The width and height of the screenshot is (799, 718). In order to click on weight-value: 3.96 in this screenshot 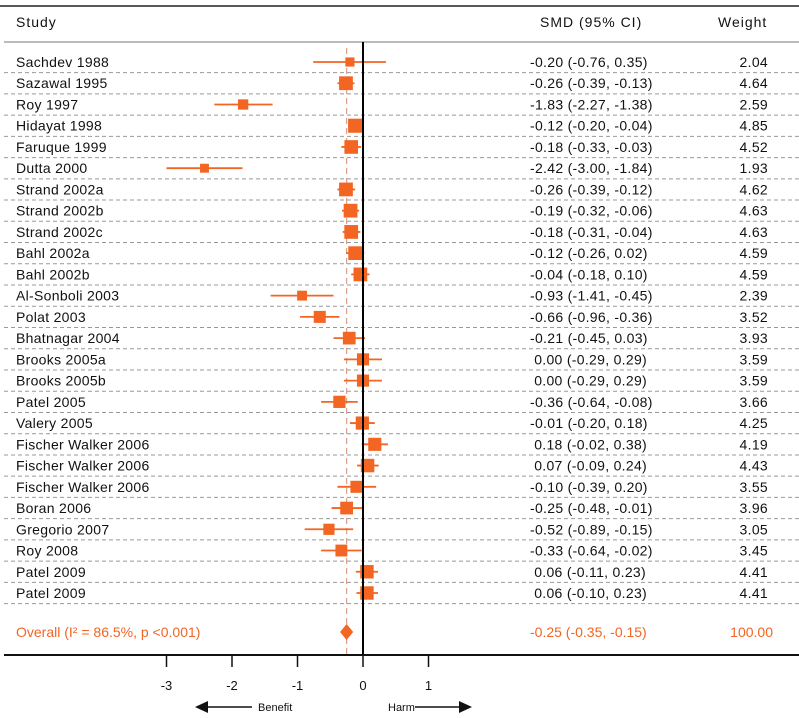, I will do `click(754, 508)`.